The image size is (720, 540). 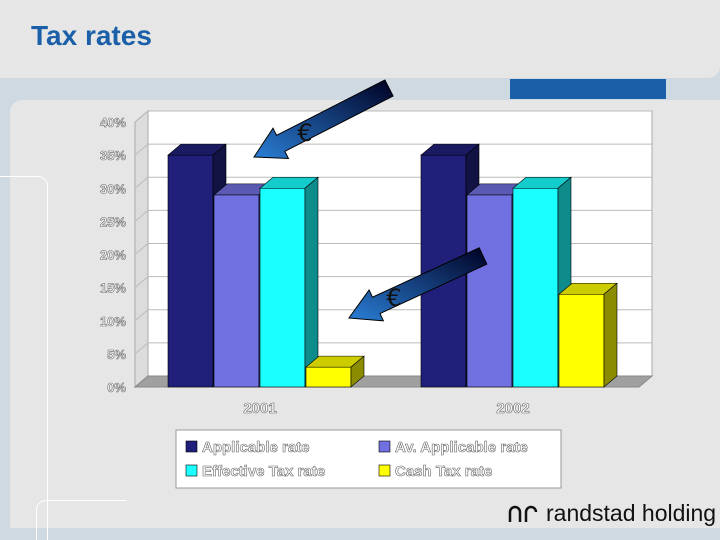 What do you see at coordinates (631, 513) in the screenshot?
I see `logo-text: randstad holding` at bounding box center [631, 513].